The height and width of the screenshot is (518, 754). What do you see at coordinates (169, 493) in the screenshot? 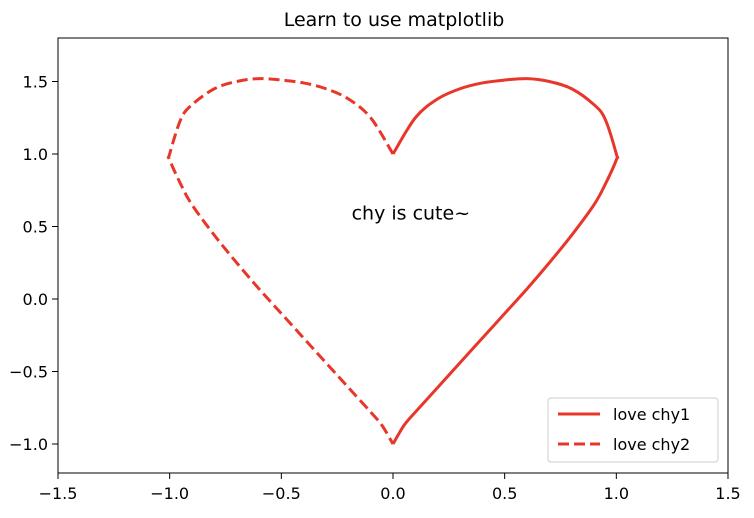
I see `x-tick-label: −1.0` at bounding box center [169, 493].